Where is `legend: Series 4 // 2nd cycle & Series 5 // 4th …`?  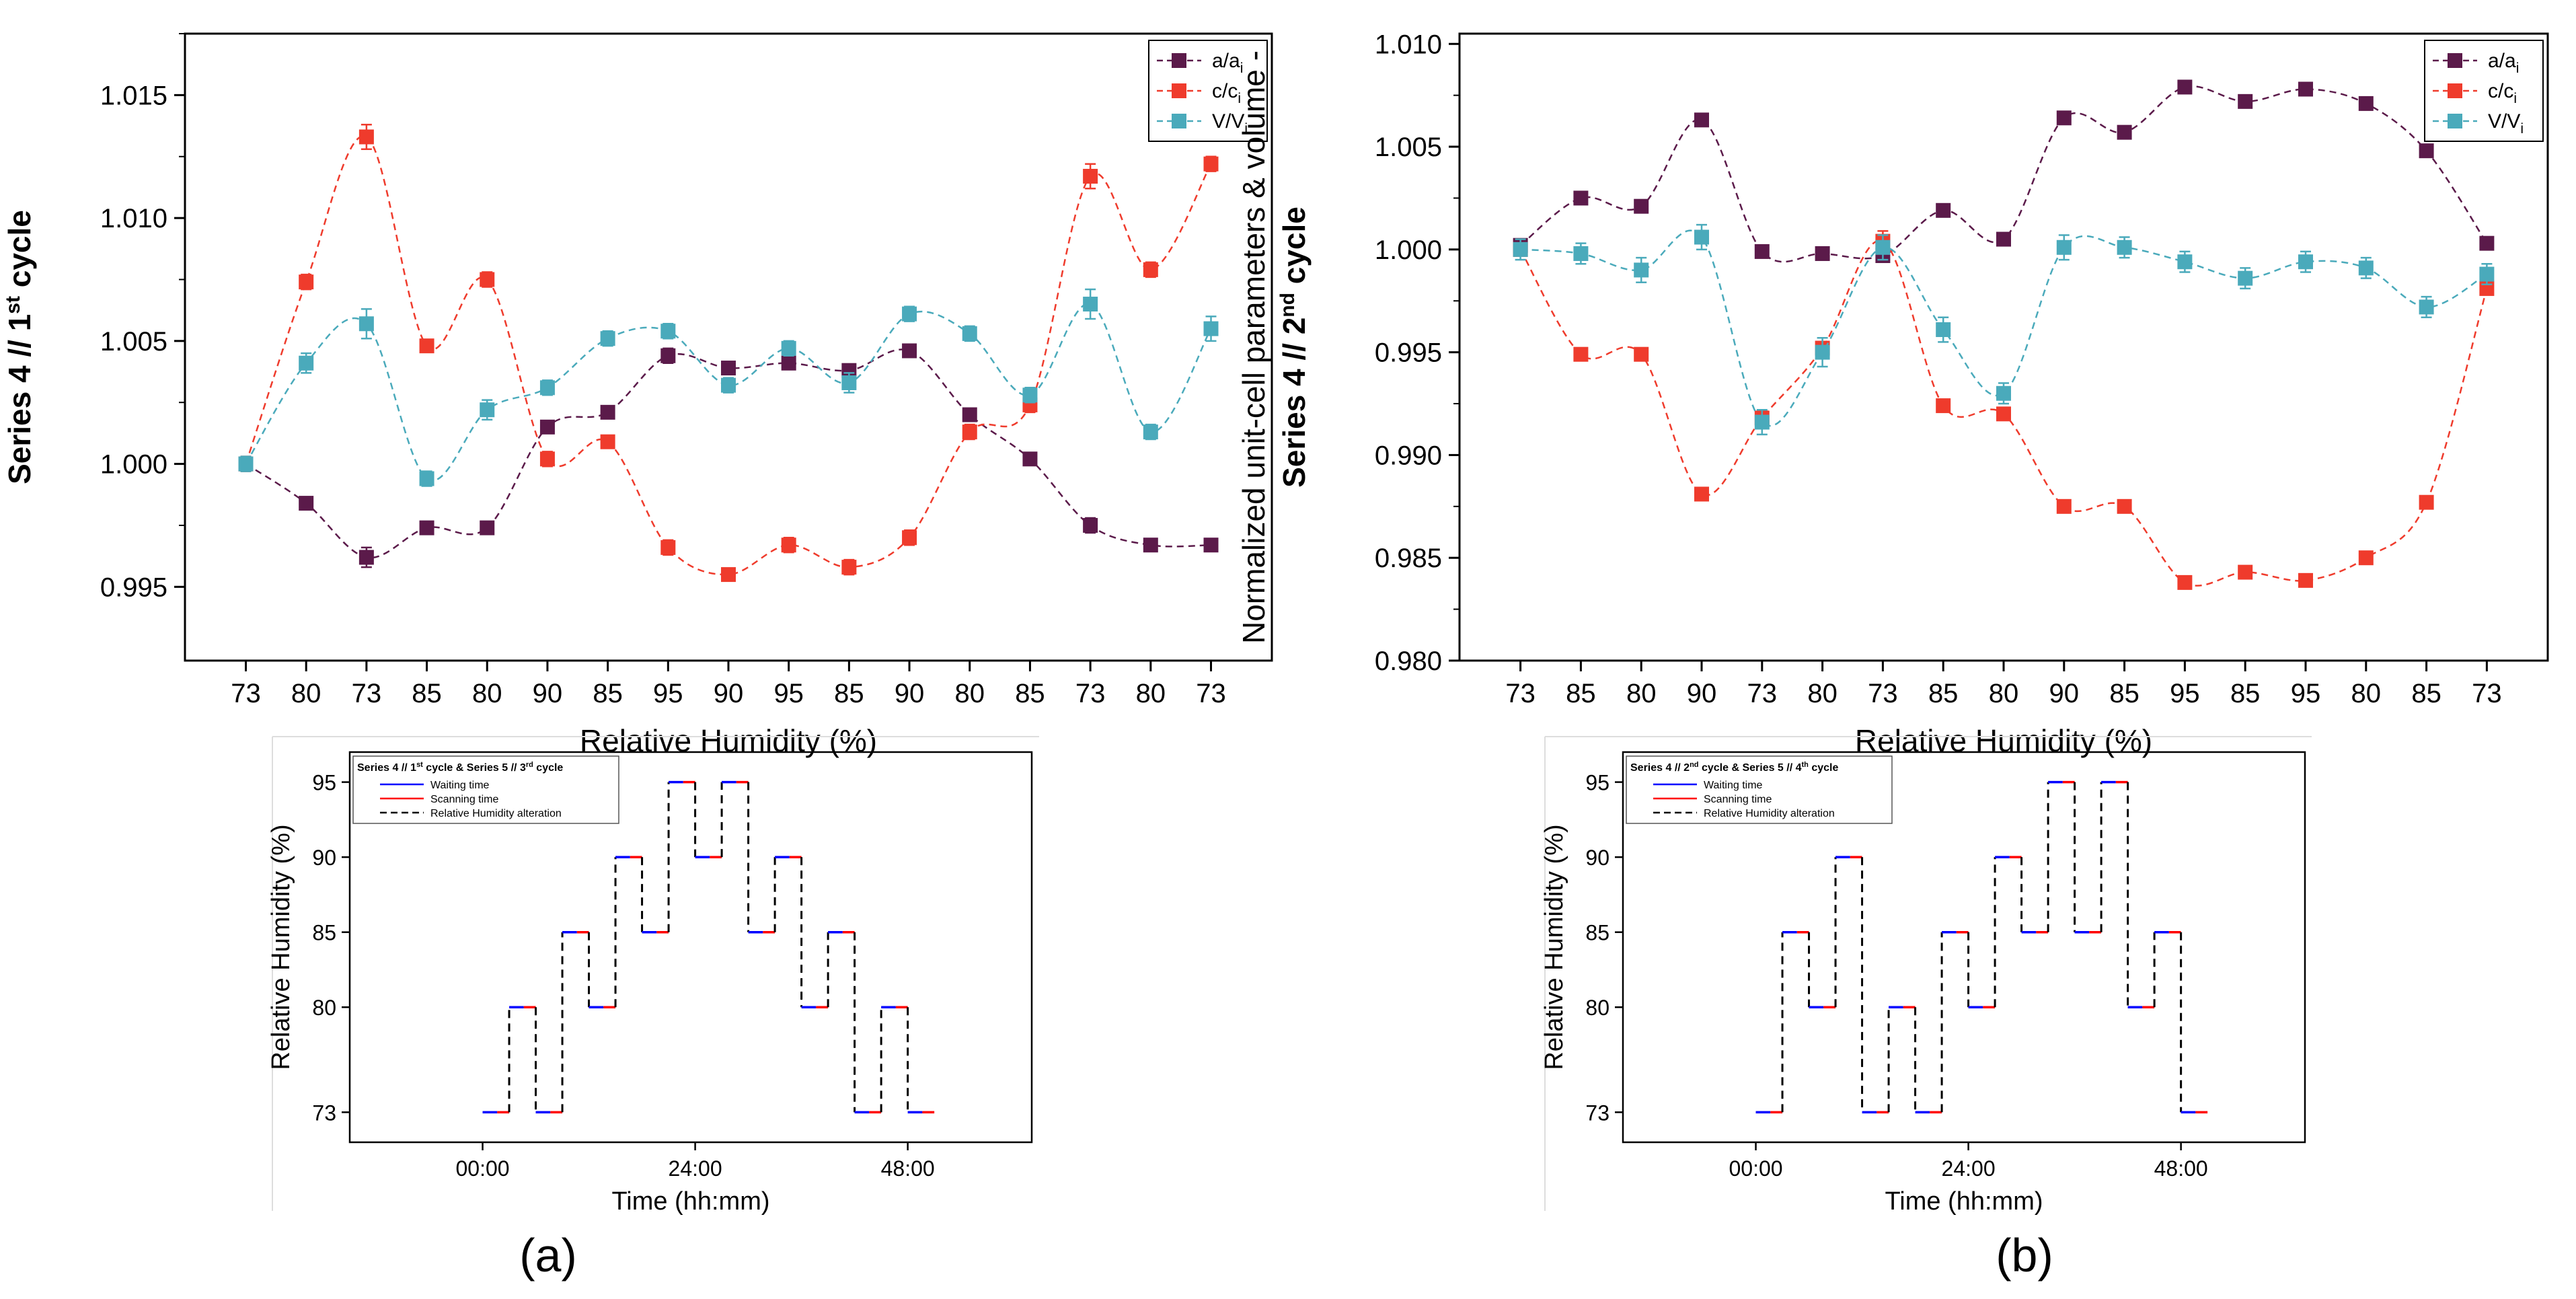
legend: Series 4 // 2nd cycle & Series 5 // 4th … is located at coordinates (1759, 789).